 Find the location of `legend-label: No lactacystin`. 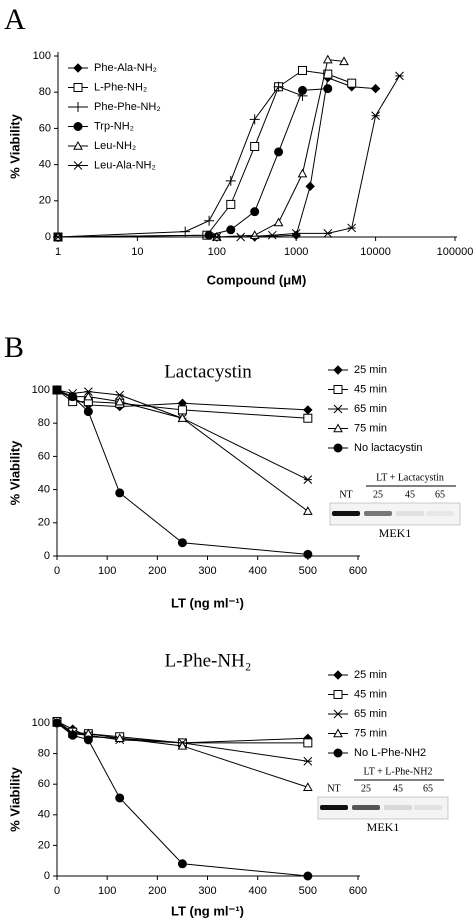

legend-label: No lactacystin is located at coordinates (388, 448).